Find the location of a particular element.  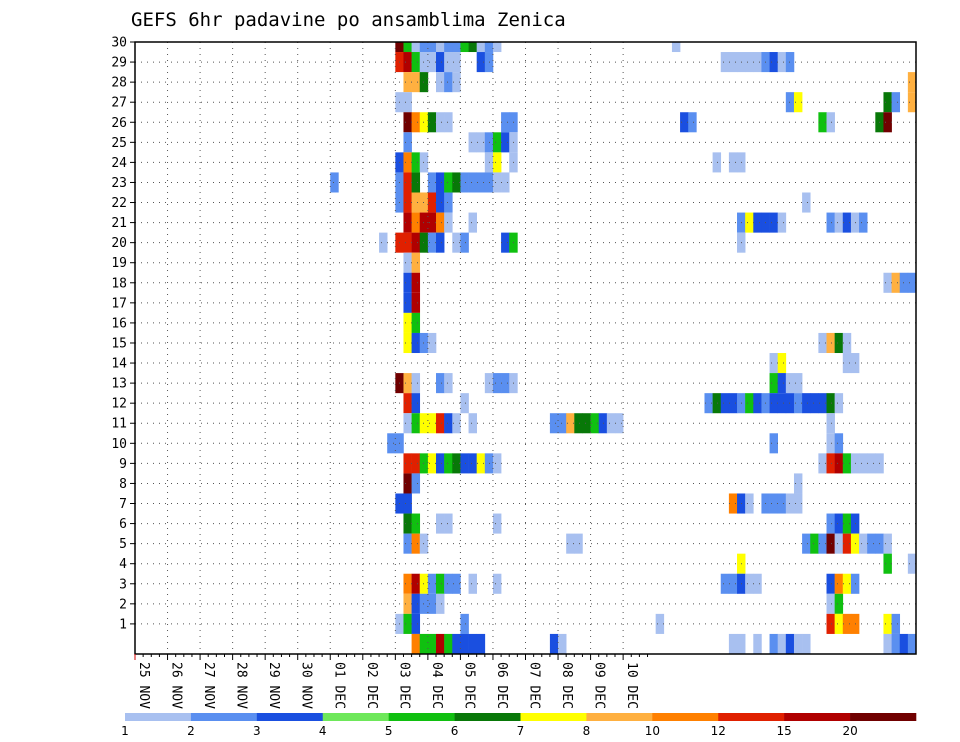

legend-label: 1 is located at coordinates (125, 731).